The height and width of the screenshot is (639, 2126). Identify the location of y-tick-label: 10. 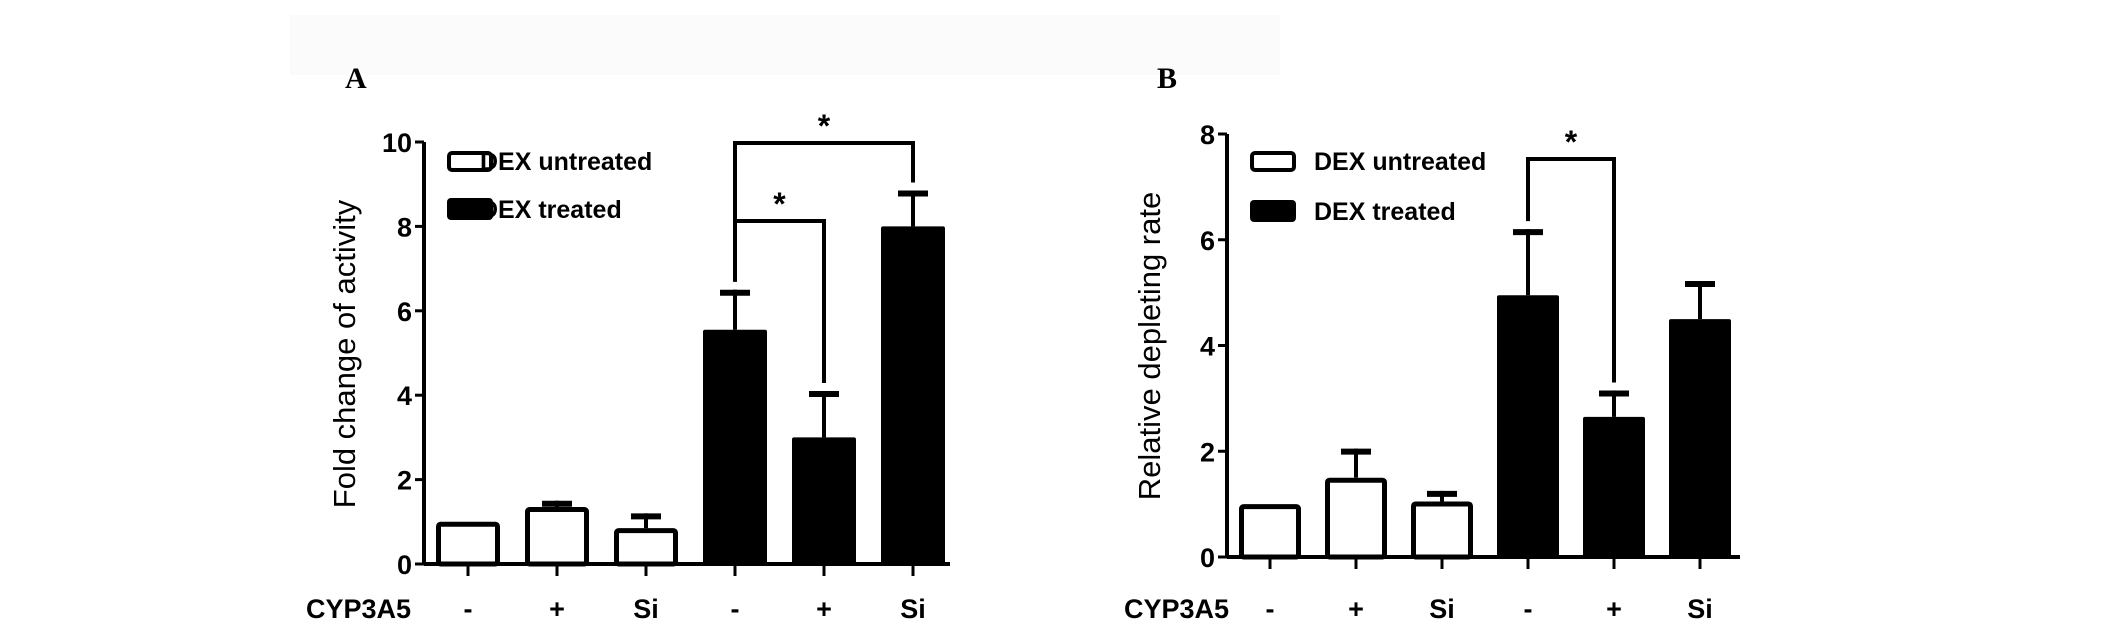
(397, 143).